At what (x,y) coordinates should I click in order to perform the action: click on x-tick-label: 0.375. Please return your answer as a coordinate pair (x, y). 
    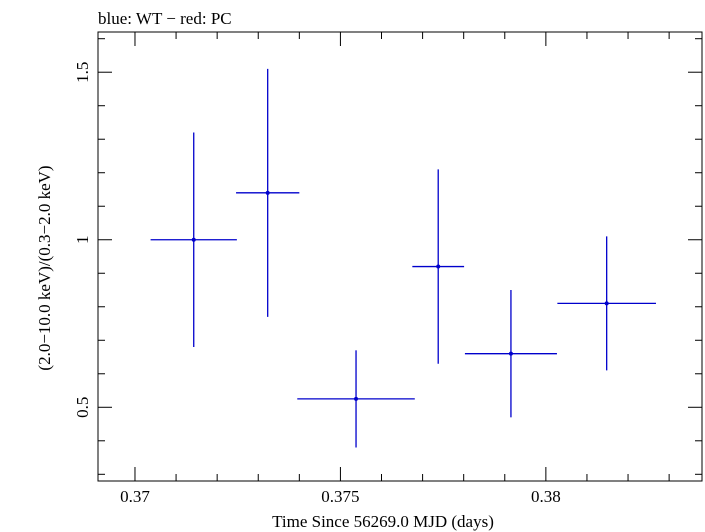
    Looking at the image, I should click on (340, 496).